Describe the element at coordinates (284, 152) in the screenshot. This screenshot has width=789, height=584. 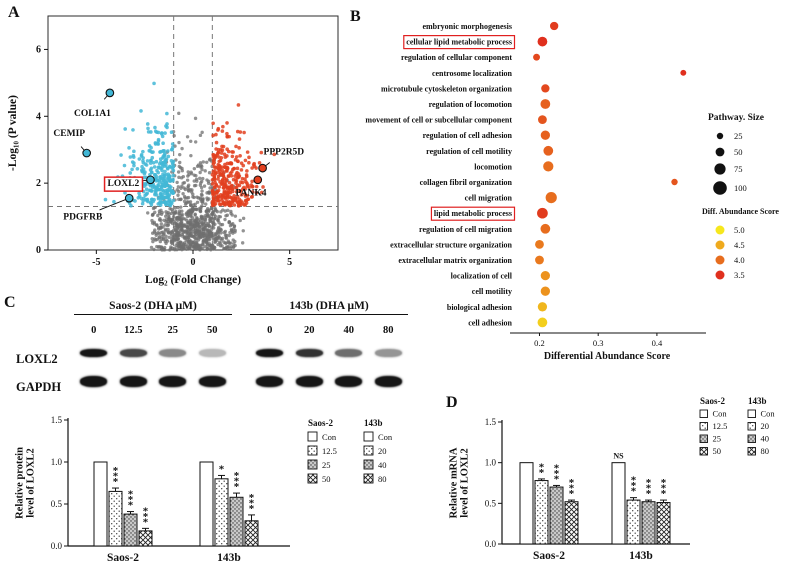
I see `gene-label-ppp2r5d: PPP2R5D` at that location.